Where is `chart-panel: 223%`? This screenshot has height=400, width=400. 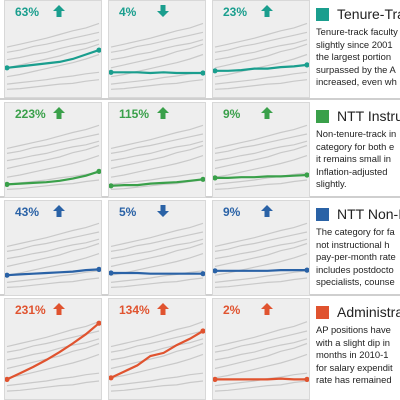 chart-panel: 223% is located at coordinates (53, 150).